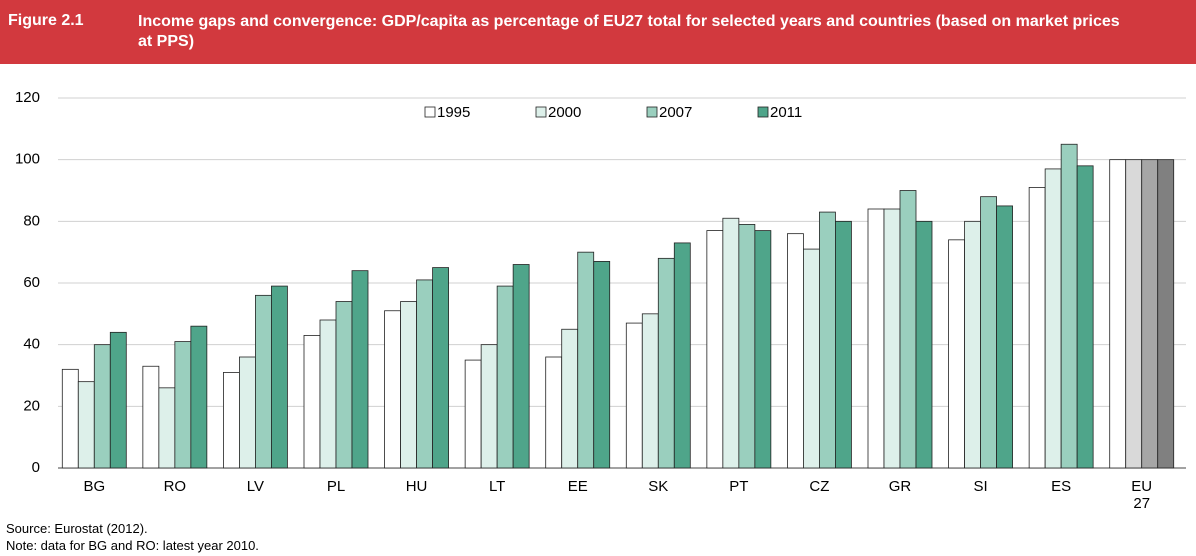  What do you see at coordinates (1142, 495) in the screenshot?
I see `x-tick-label: EU 27` at bounding box center [1142, 495].